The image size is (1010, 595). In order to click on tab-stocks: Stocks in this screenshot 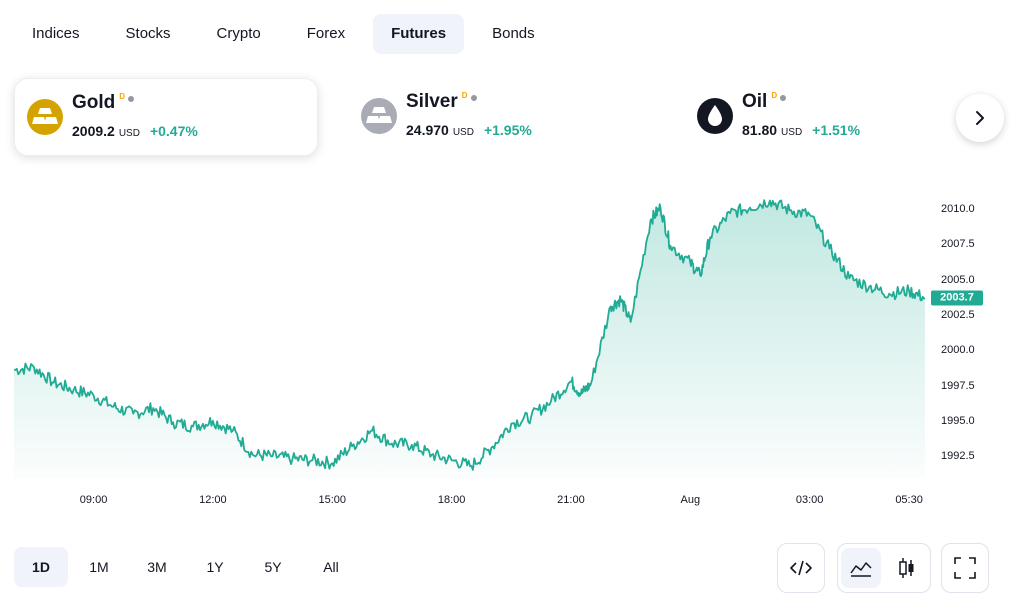, I will do `click(148, 33)`.